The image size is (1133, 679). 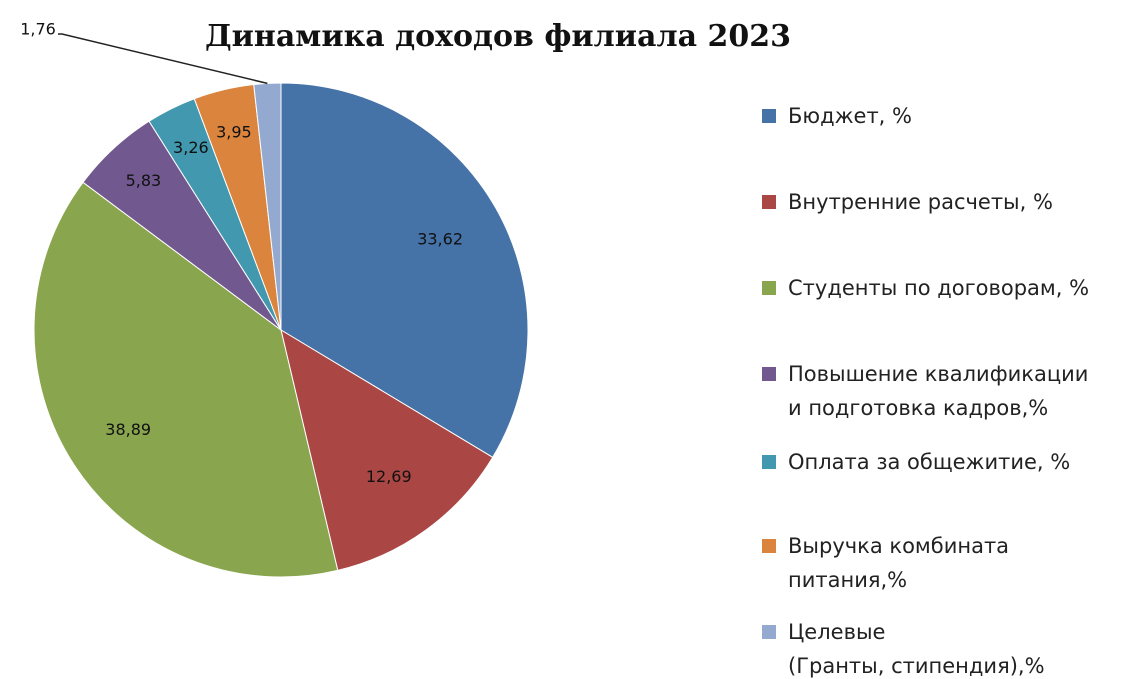 I want to click on legend-label: Выручка комбината питания,%, so click(x=899, y=563).